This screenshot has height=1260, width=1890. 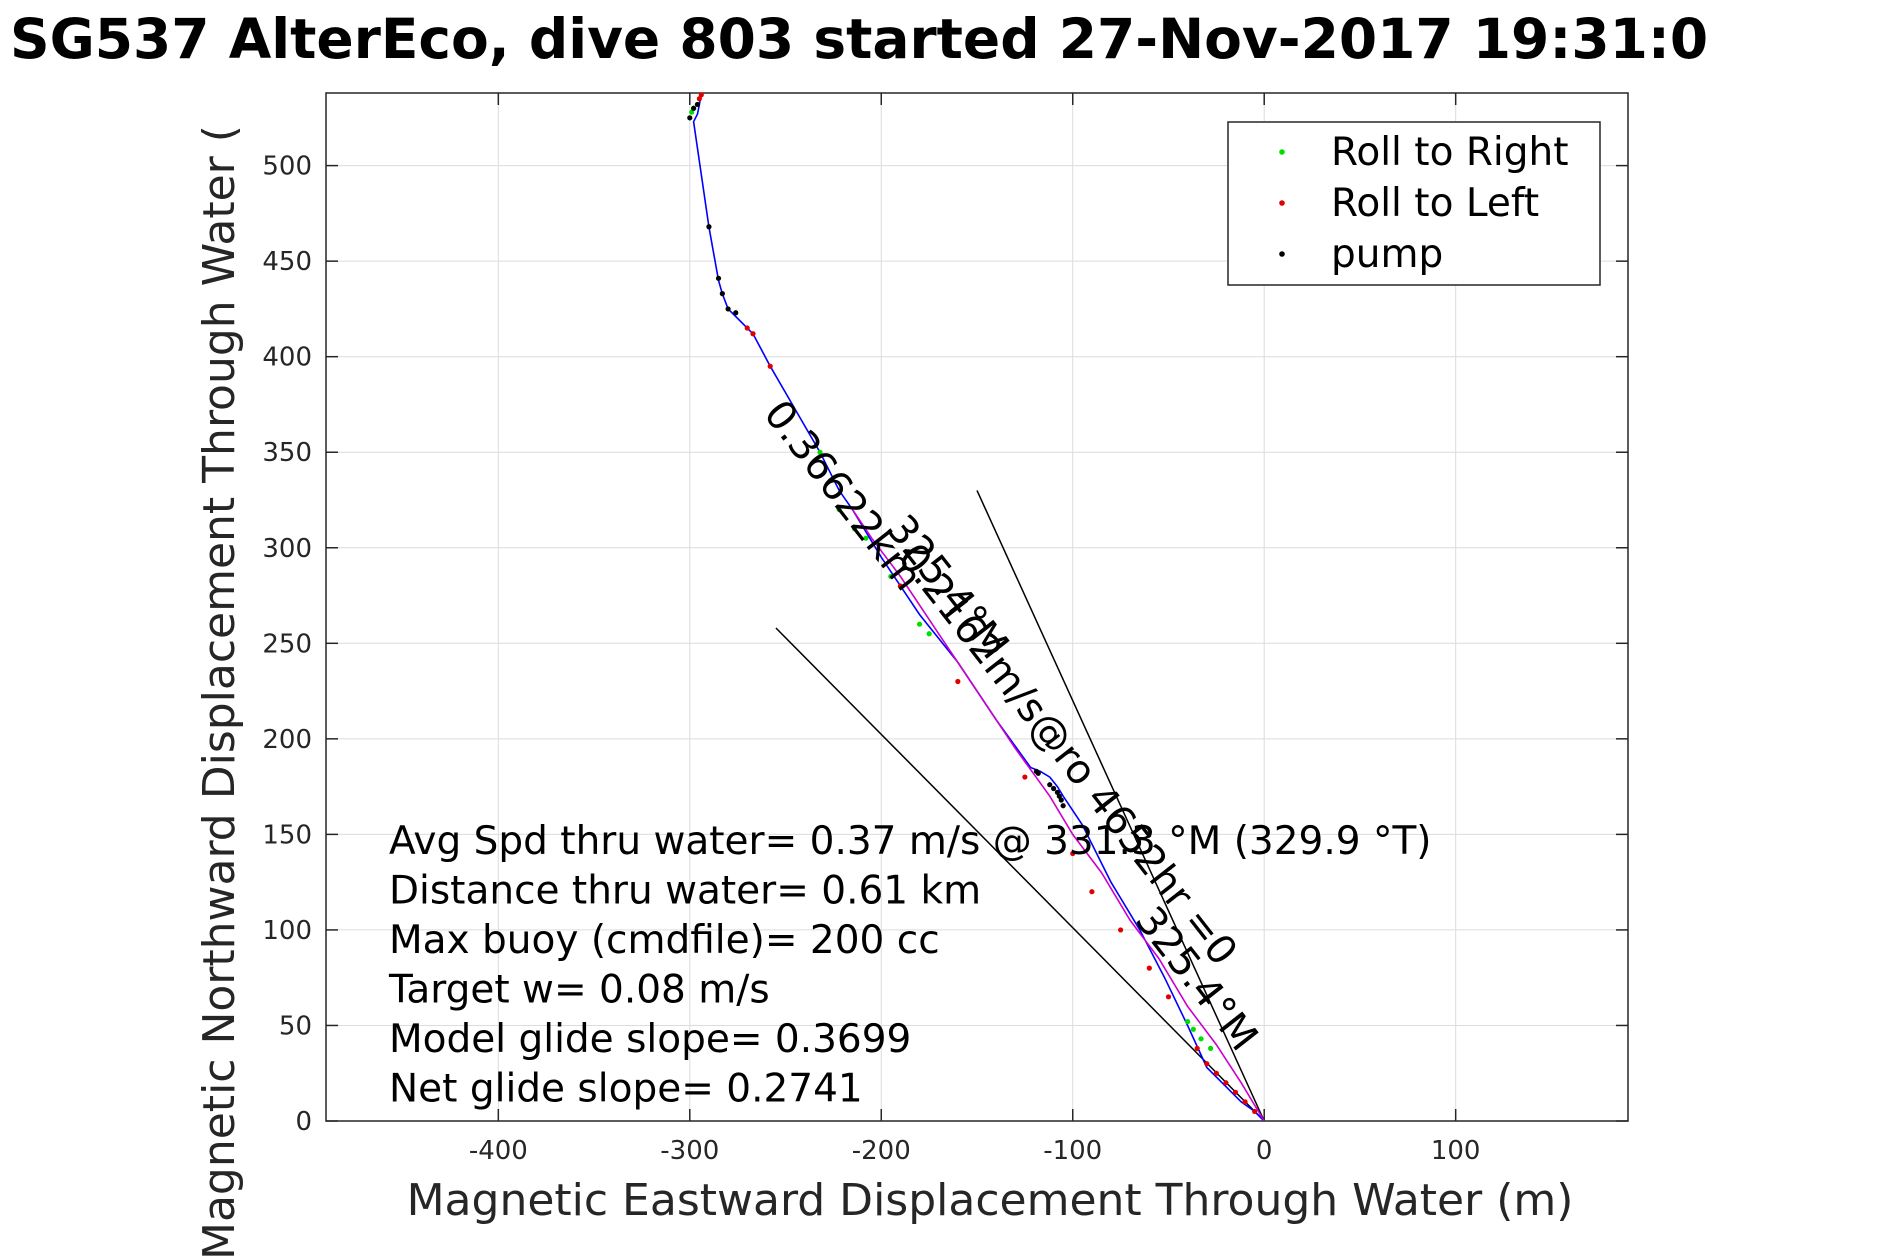 What do you see at coordinates (287, 167) in the screenshot?
I see `y-tick-label: 500` at bounding box center [287, 167].